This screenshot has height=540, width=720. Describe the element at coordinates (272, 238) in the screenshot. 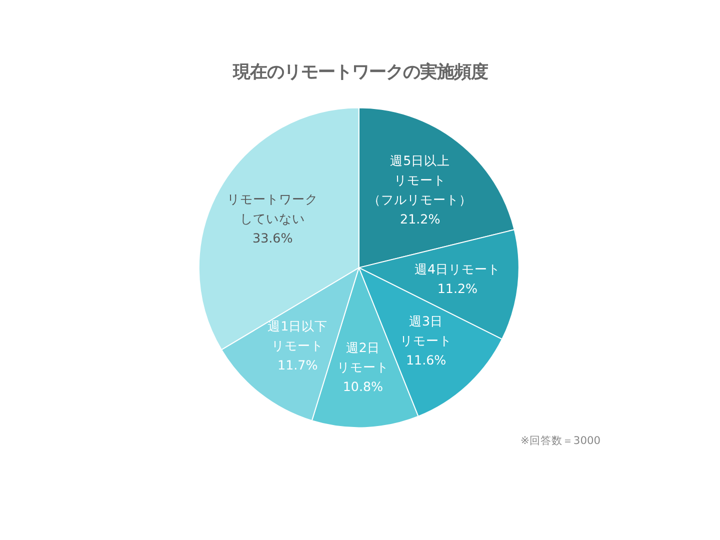

I see `data-label: 33.6%` at that location.